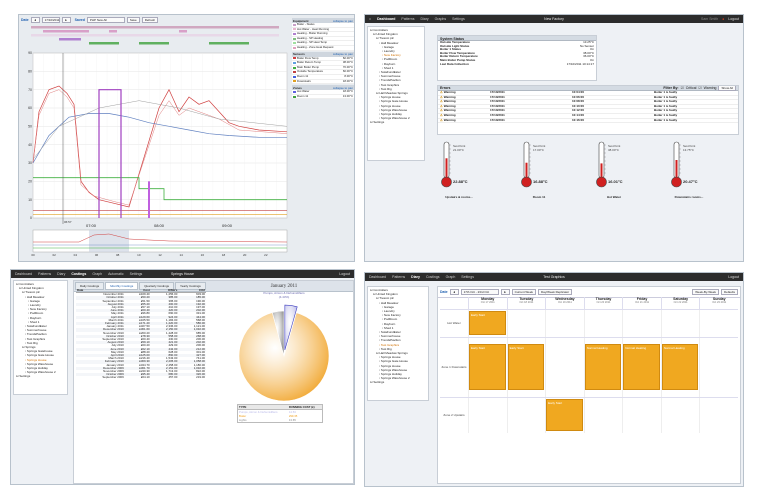 The height and width of the screenshot is (500, 759). I want to click on logout-link: Logout, so click(733, 19).